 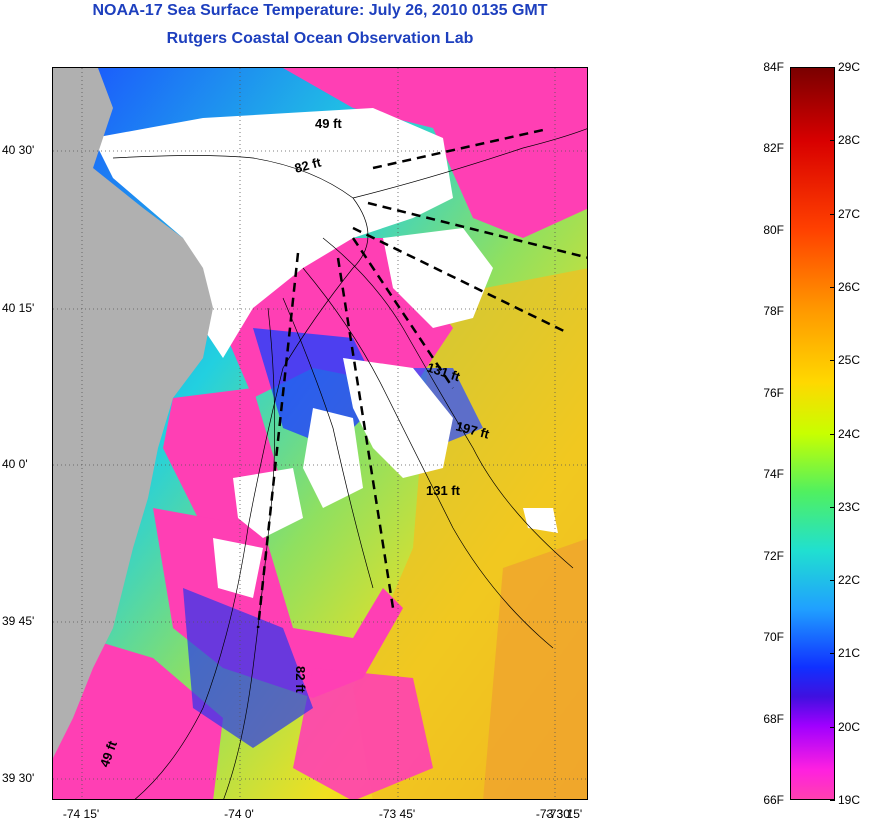 What do you see at coordinates (849, 433) in the screenshot?
I see `colorbar-celsius-label: 24C` at bounding box center [849, 433].